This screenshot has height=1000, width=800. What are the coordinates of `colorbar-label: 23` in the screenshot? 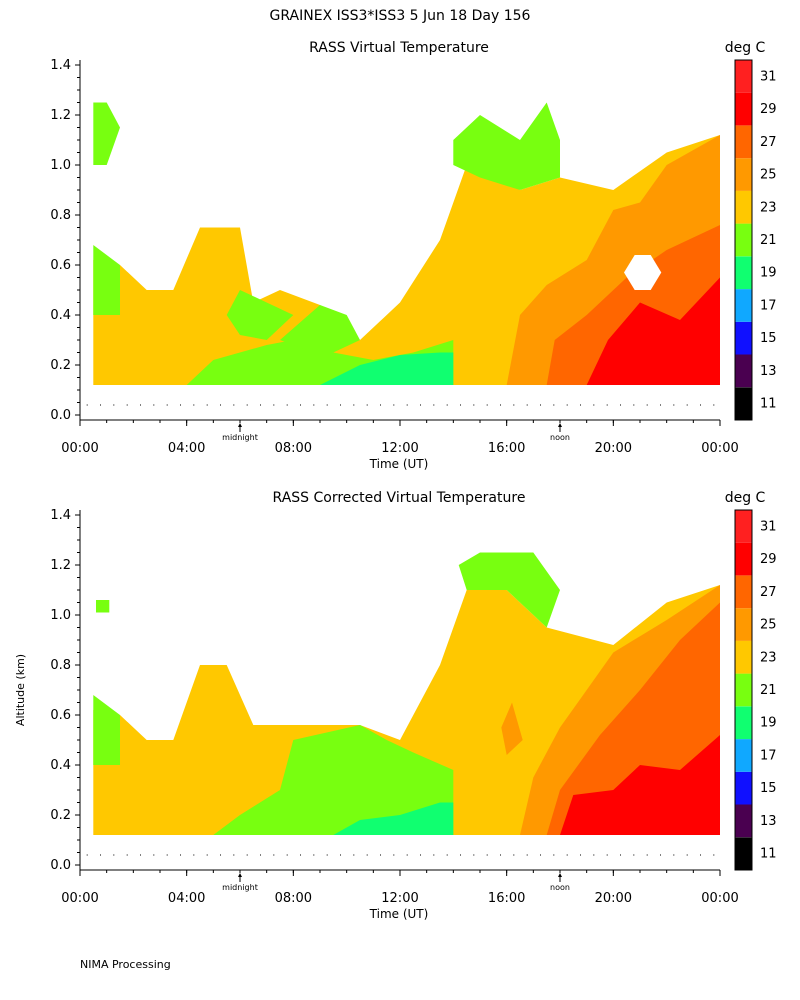 It's located at (768, 207).